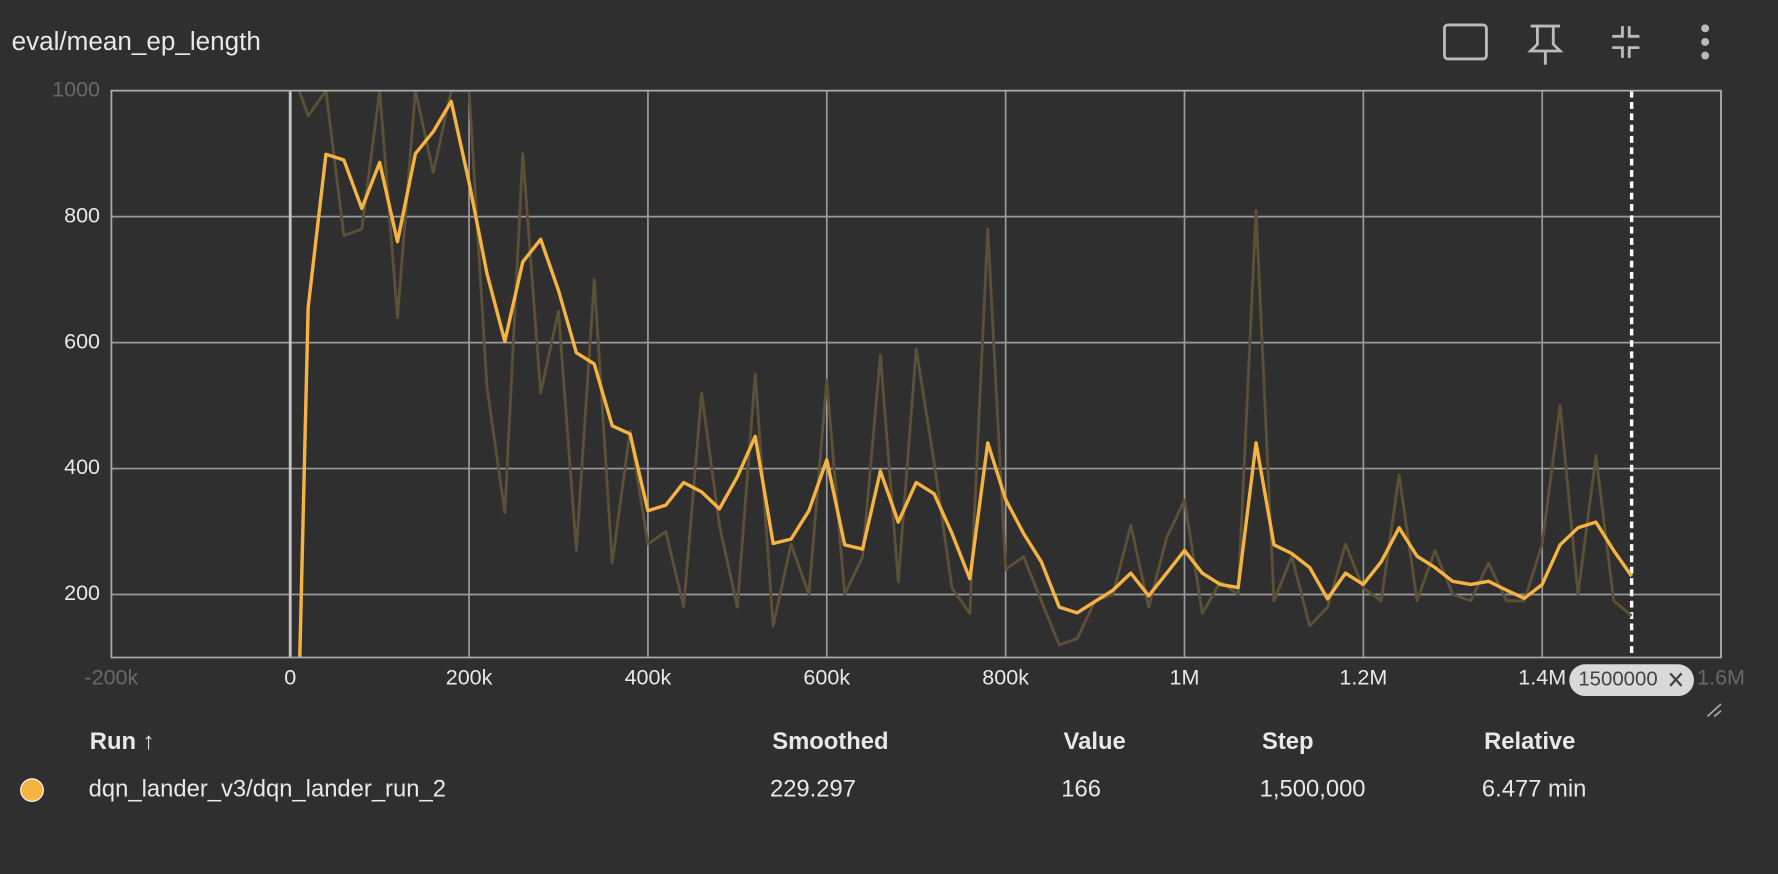 The width and height of the screenshot is (1778, 874). What do you see at coordinates (82, 467) in the screenshot?
I see `y-tick-label: 400` at bounding box center [82, 467].